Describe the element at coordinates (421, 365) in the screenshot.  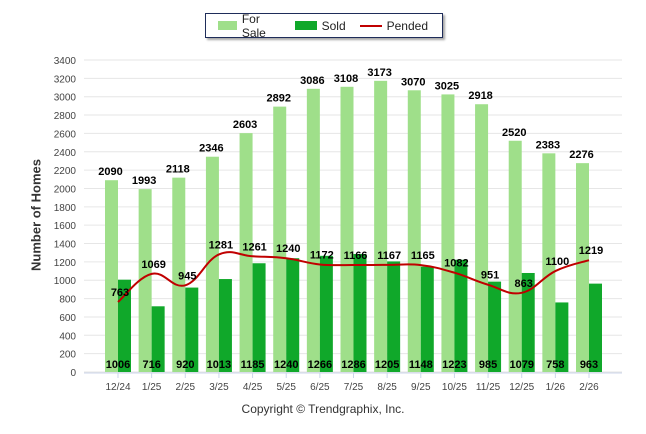
I see `sold-value-label: 1148` at that location.